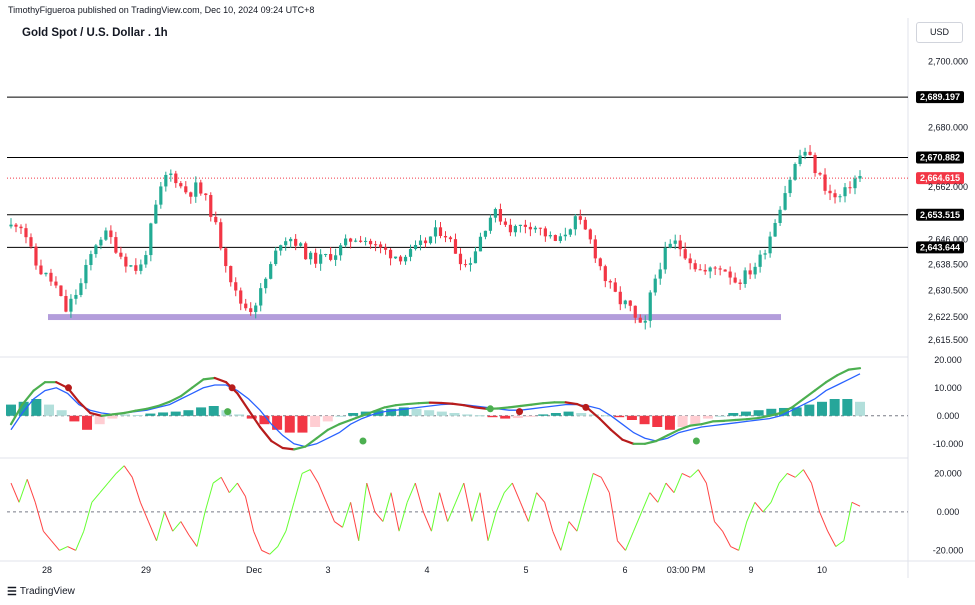  I want to click on currency-selector: USD, so click(939, 32).